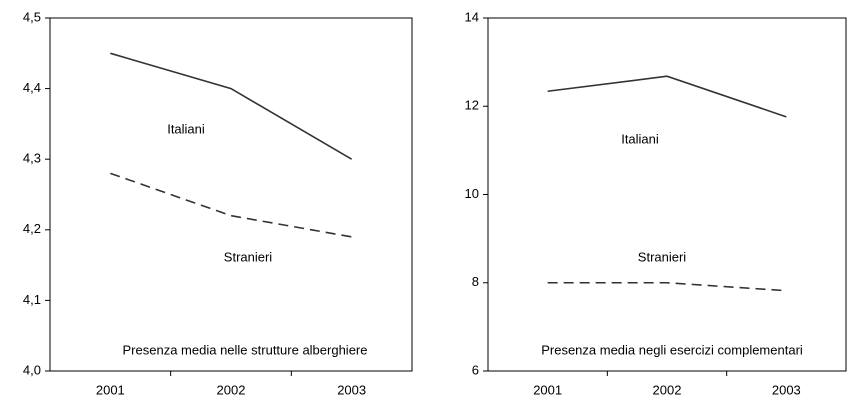  What do you see at coordinates (32, 87) in the screenshot?
I see `y-tick-label: 4,4` at bounding box center [32, 87].